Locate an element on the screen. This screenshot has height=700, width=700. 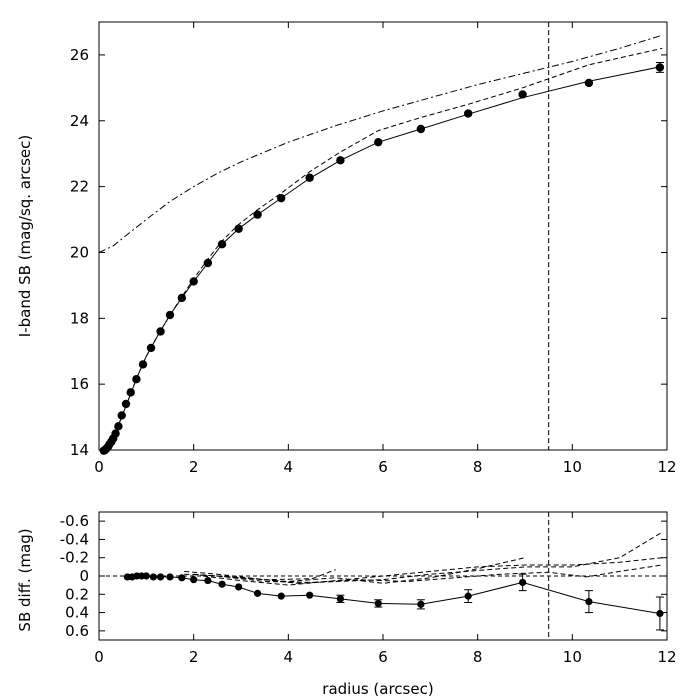
bottom-x-tick-label: 2 is located at coordinates (194, 657).